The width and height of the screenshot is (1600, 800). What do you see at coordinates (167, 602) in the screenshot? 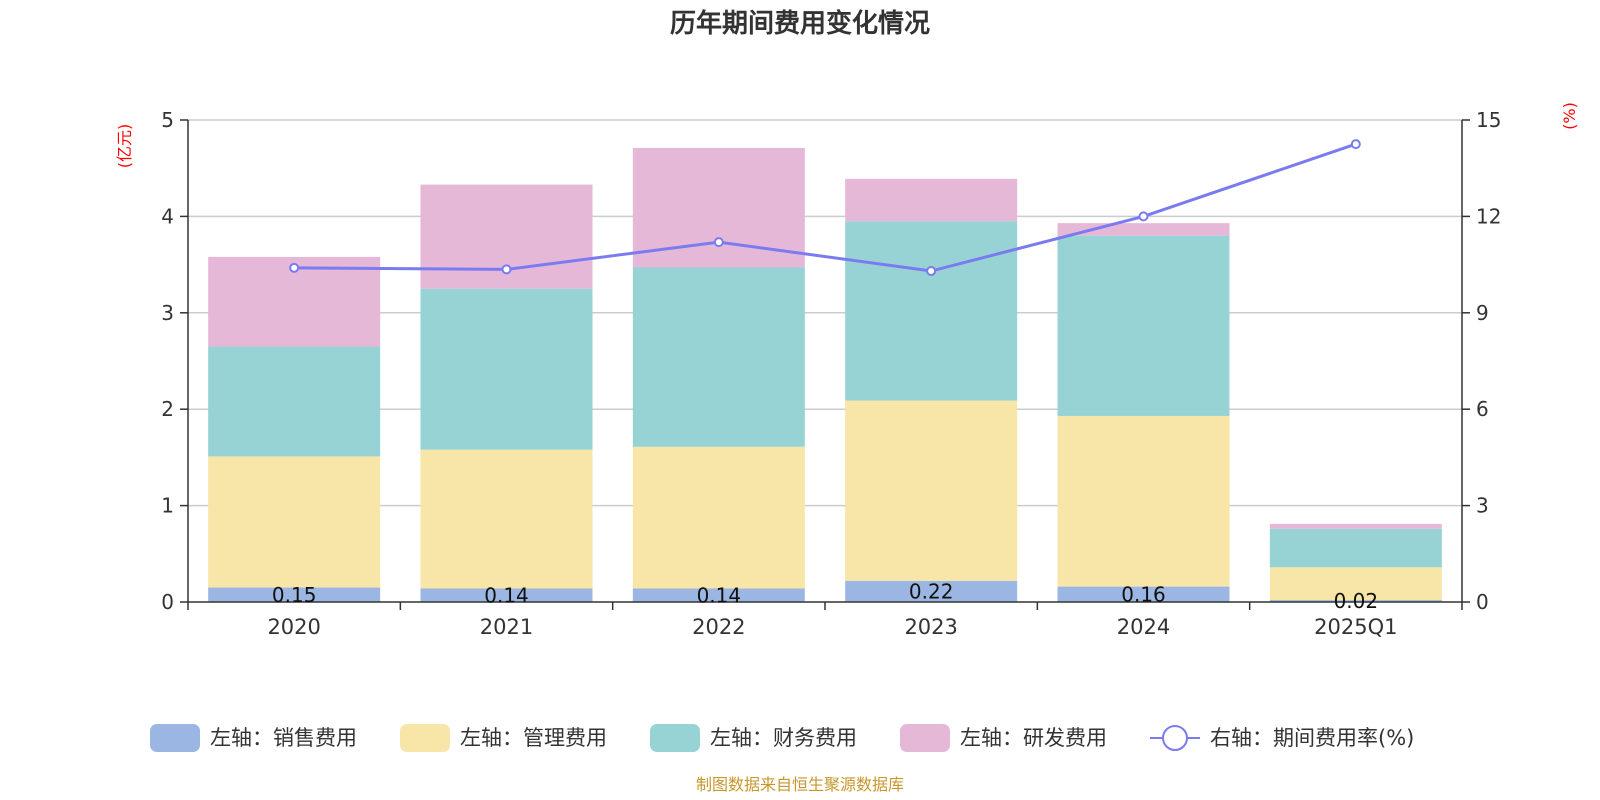
I see `left-axis-tick-label: 0` at bounding box center [167, 602].